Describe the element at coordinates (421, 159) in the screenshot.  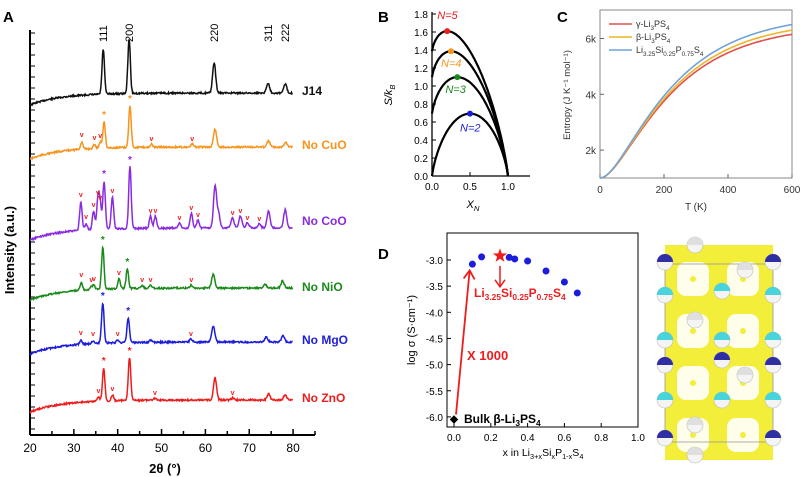
I see `y-tick-label: 0.2` at that location.